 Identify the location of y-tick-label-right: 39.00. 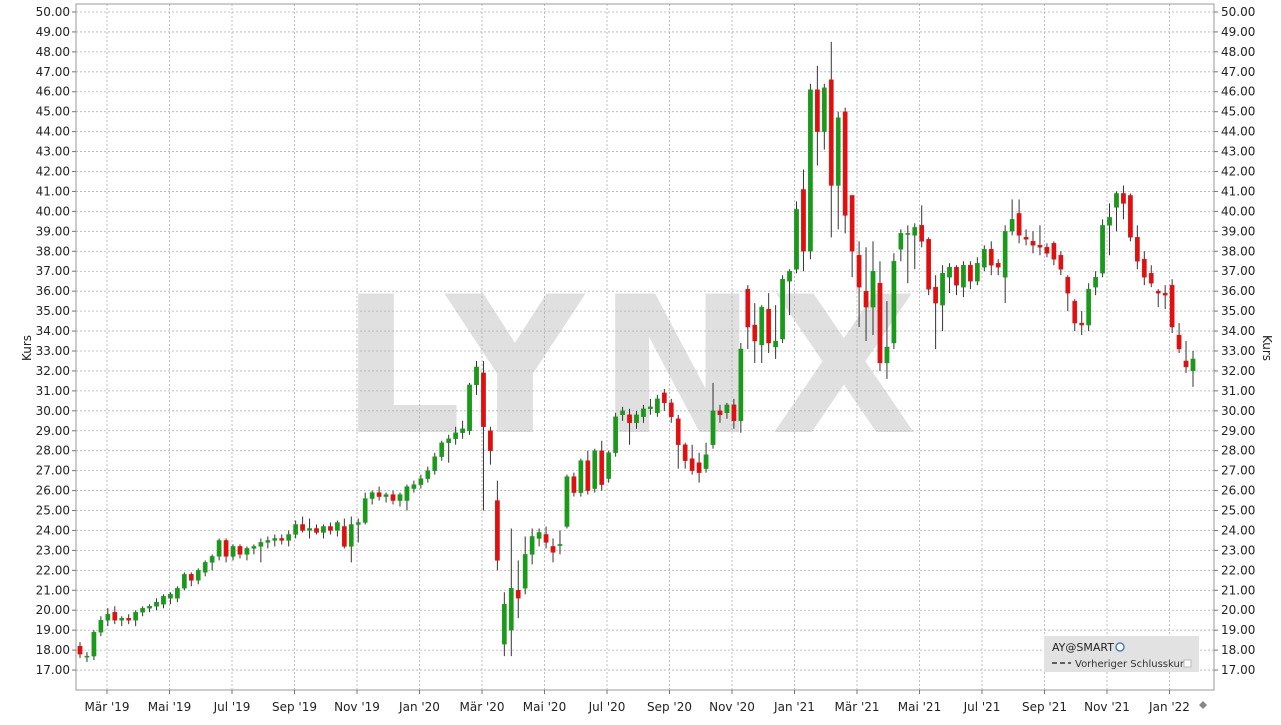
(1238, 231).